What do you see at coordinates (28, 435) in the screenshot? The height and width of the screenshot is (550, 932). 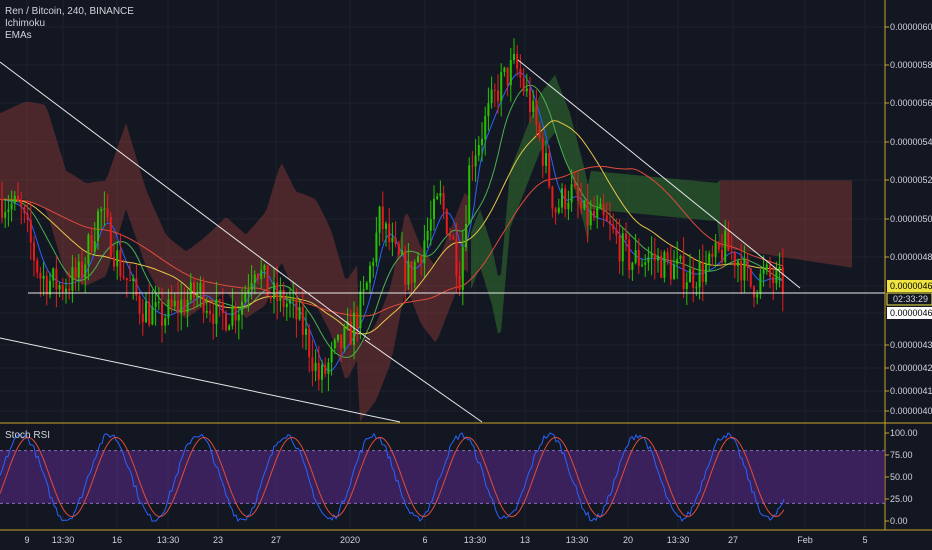 I see `rsi-panel-title: Stoch RSI` at bounding box center [28, 435].